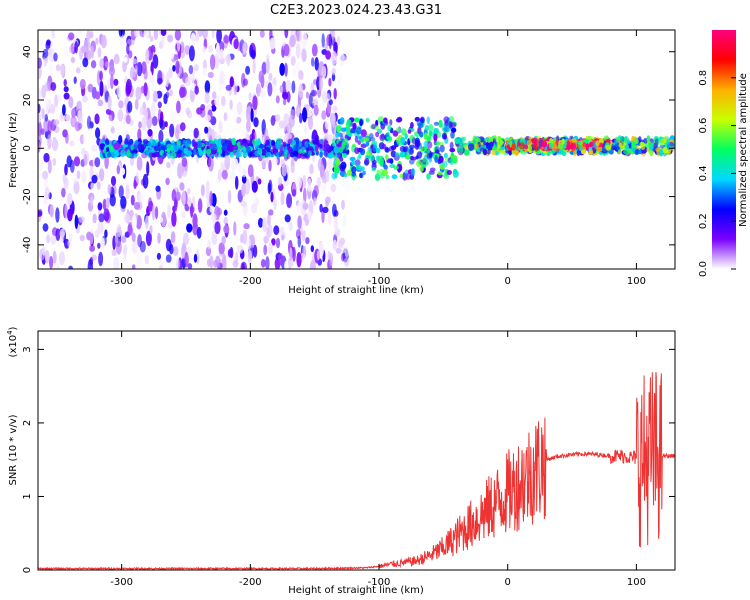 The width and height of the screenshot is (750, 600). I want to click on snr-x-axis-label: Height of straight line (km), so click(356, 590).